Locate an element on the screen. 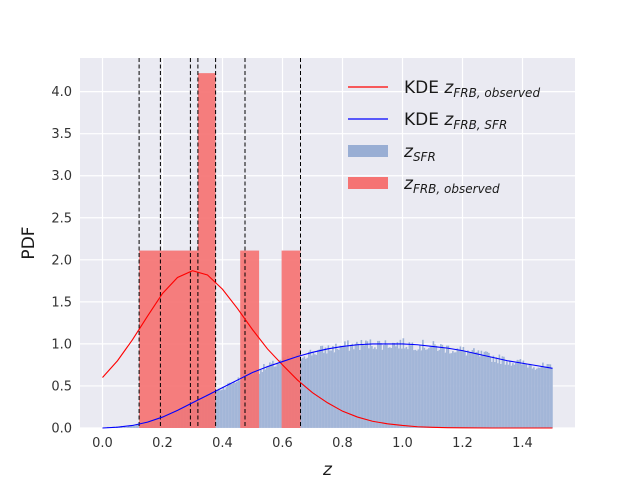  legend-label: KDE zFRB, observed is located at coordinates (472, 89).